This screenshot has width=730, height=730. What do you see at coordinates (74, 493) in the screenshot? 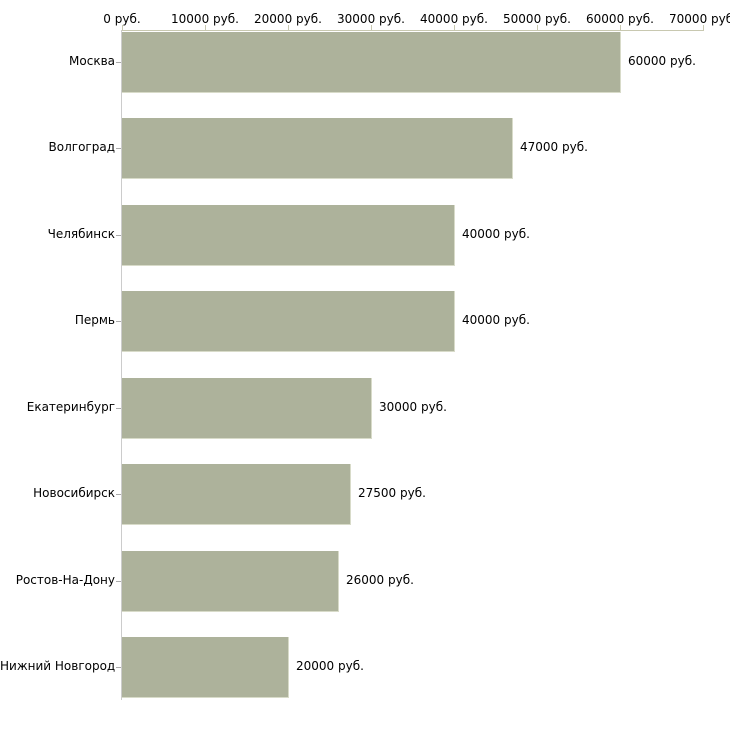
I see `y-category-label: Новосибирск` at bounding box center [74, 493].